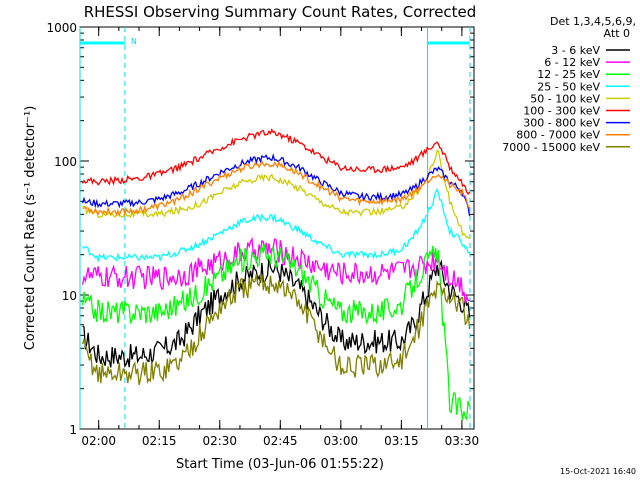  What do you see at coordinates (73, 430) in the screenshot?
I see `y-tick-label: 1` at bounding box center [73, 430].